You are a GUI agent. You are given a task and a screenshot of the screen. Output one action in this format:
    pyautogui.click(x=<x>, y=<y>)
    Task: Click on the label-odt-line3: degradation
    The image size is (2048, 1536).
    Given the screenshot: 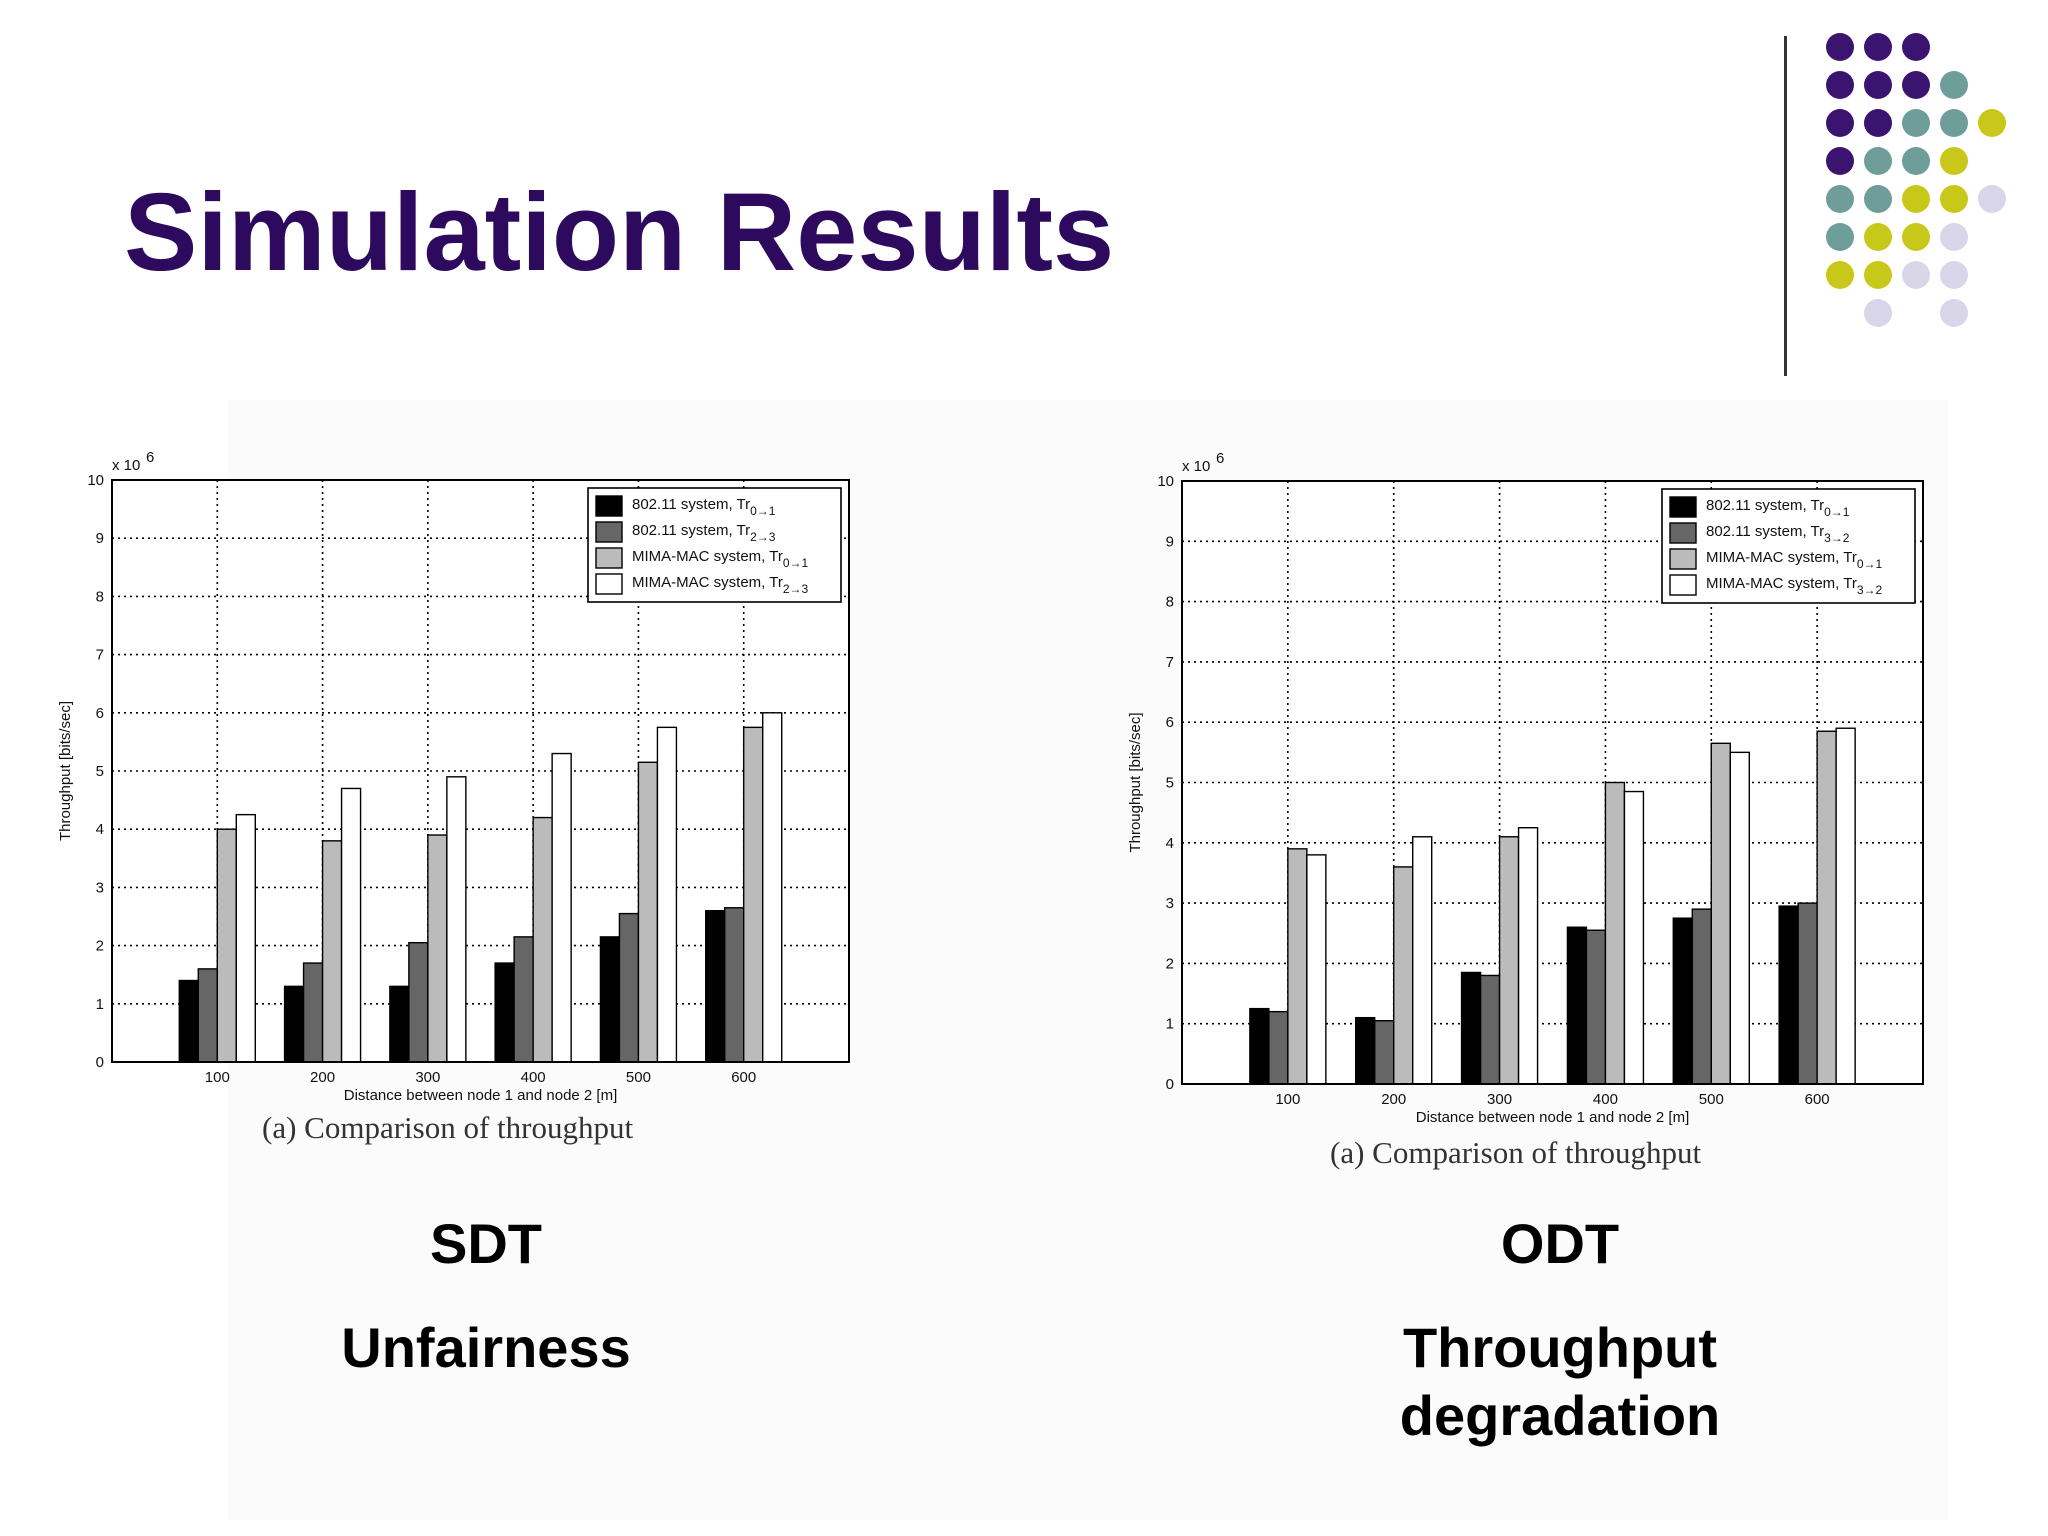 What is the action you would take?
    pyautogui.click(x=1560, y=1415)
    